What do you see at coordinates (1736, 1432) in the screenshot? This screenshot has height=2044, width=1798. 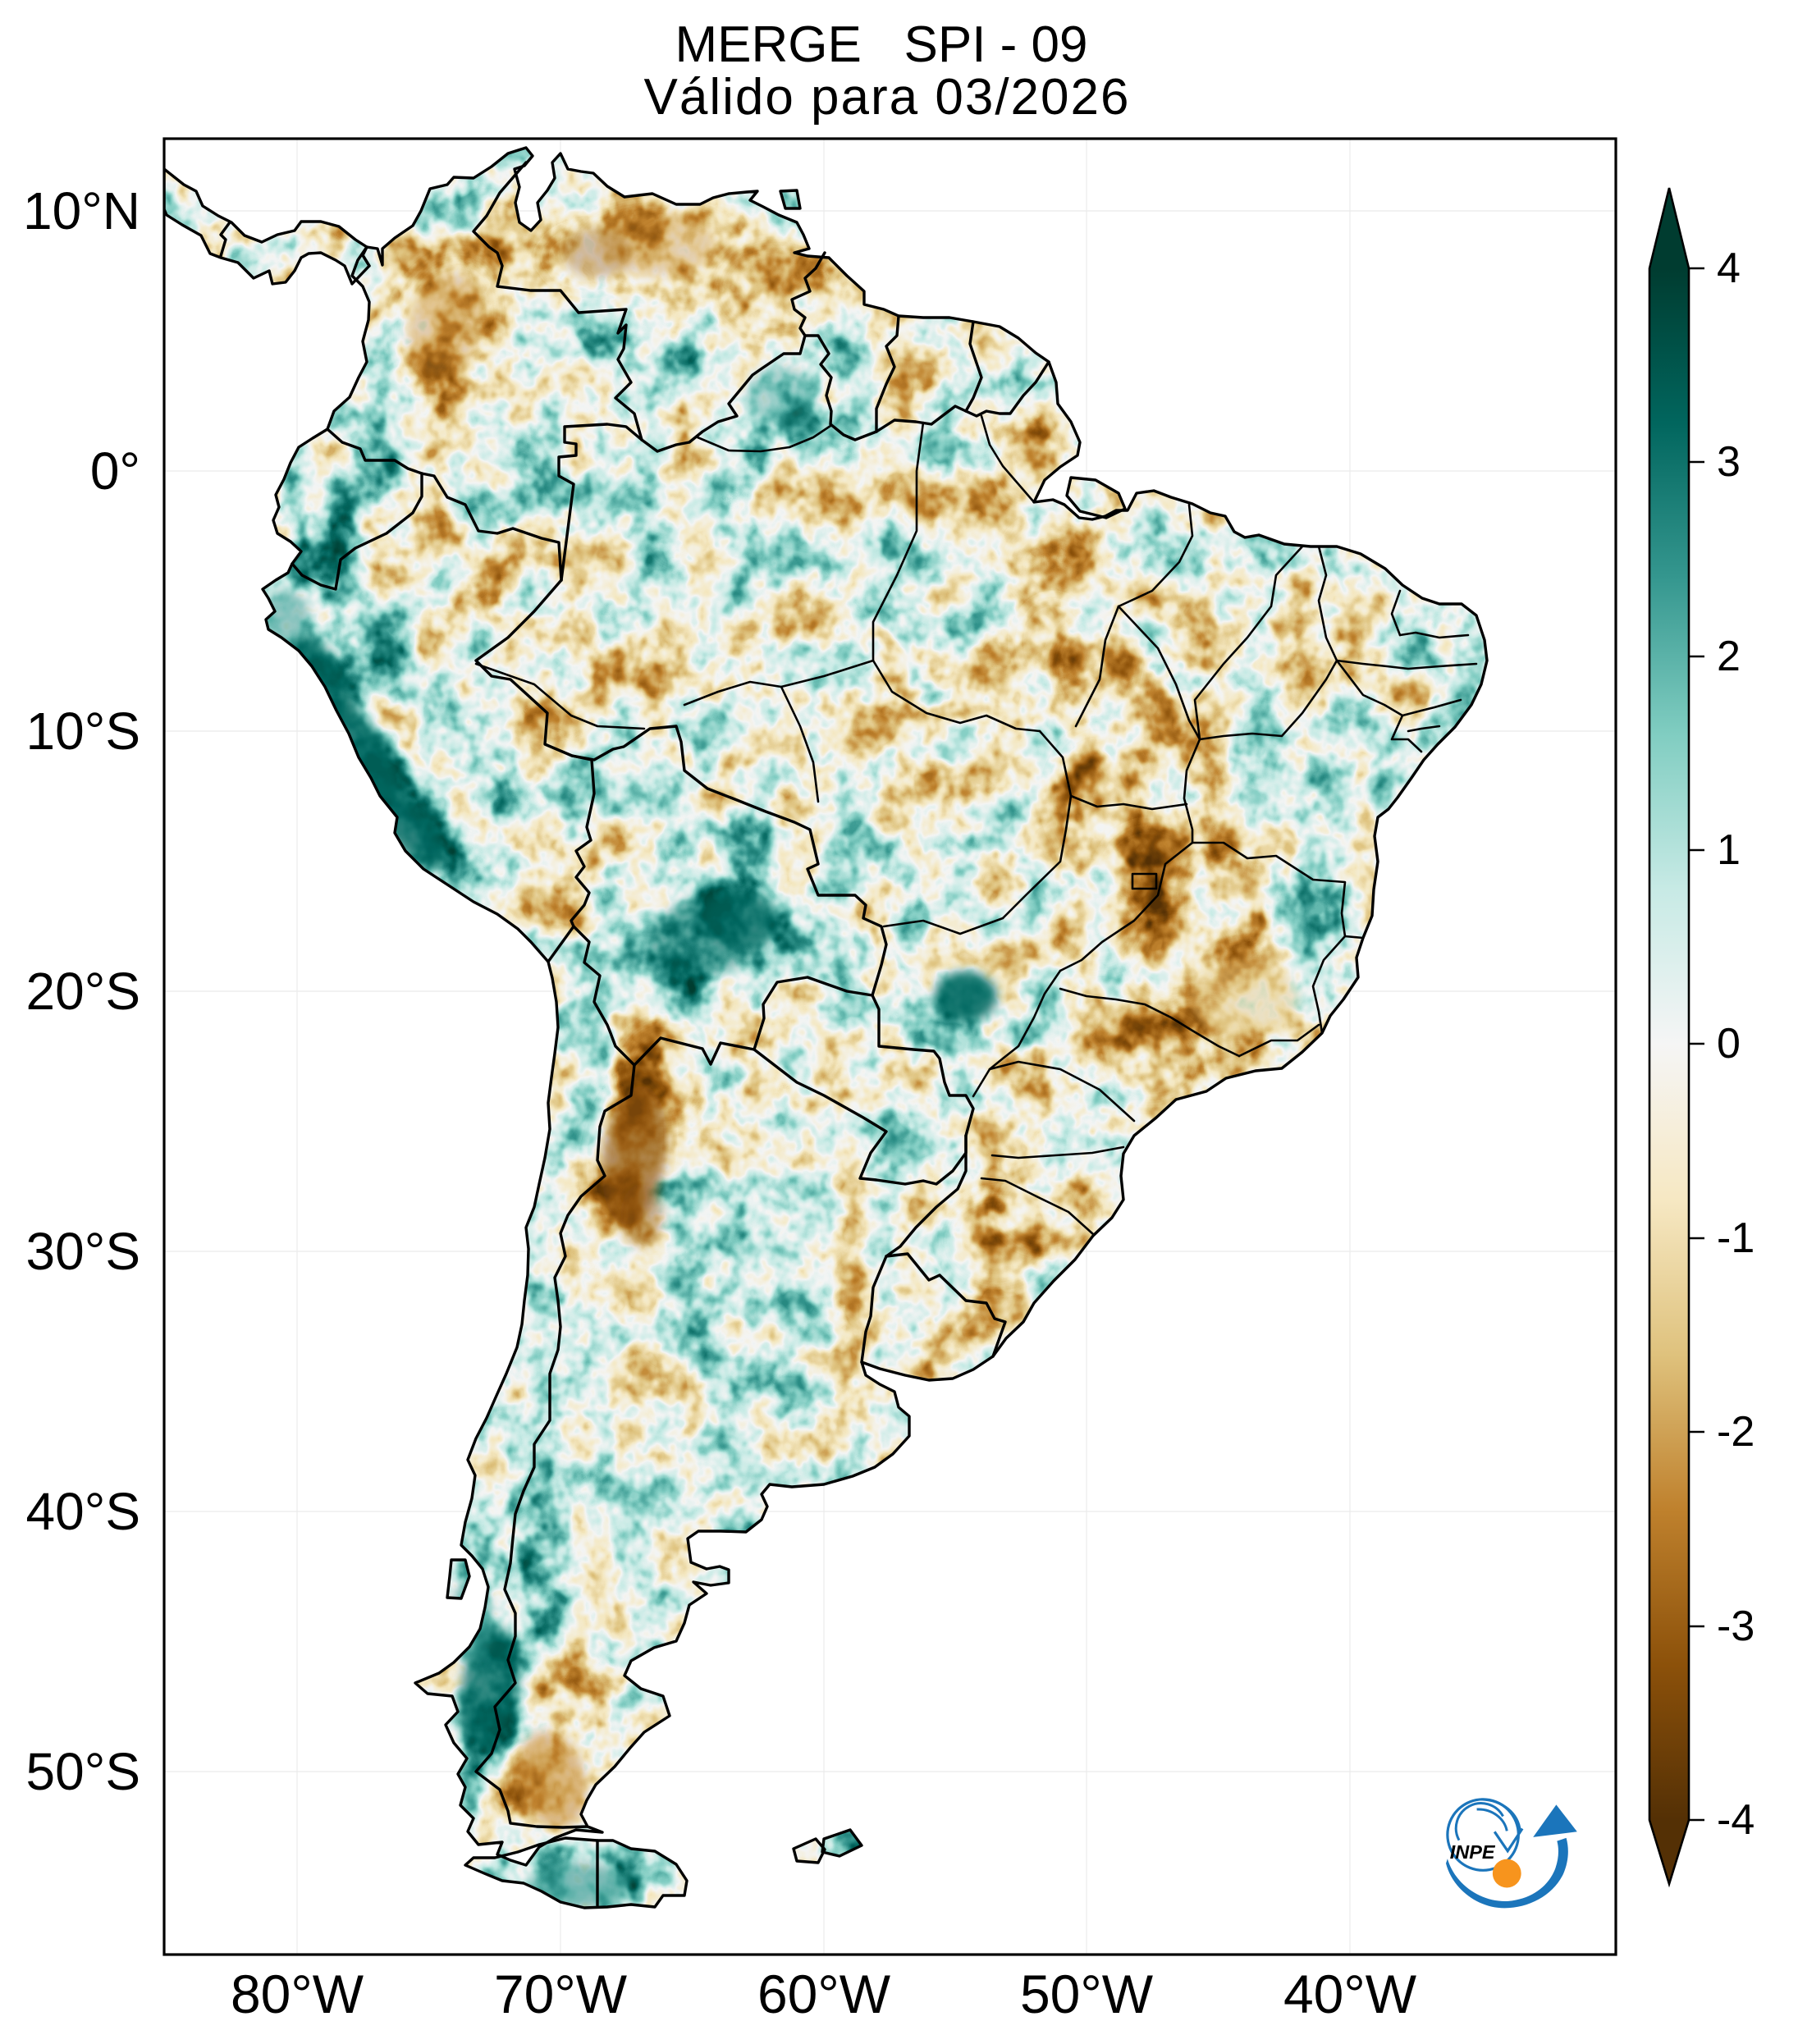 I see `svg-text: -2` at bounding box center [1736, 1432].